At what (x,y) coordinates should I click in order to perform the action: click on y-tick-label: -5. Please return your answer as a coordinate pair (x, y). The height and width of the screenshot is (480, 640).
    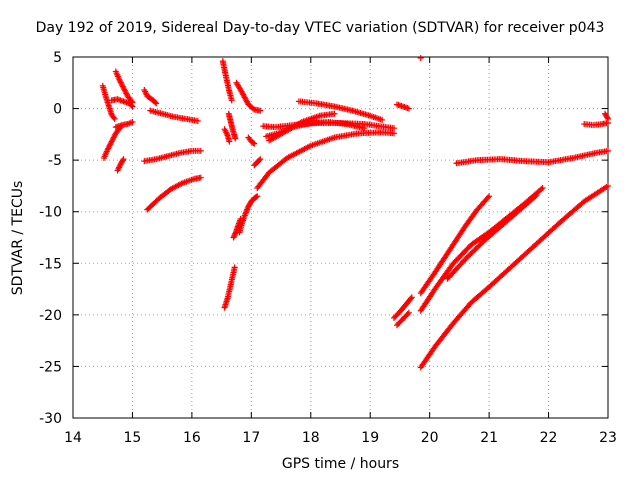
    Looking at the image, I should click on (55, 161).